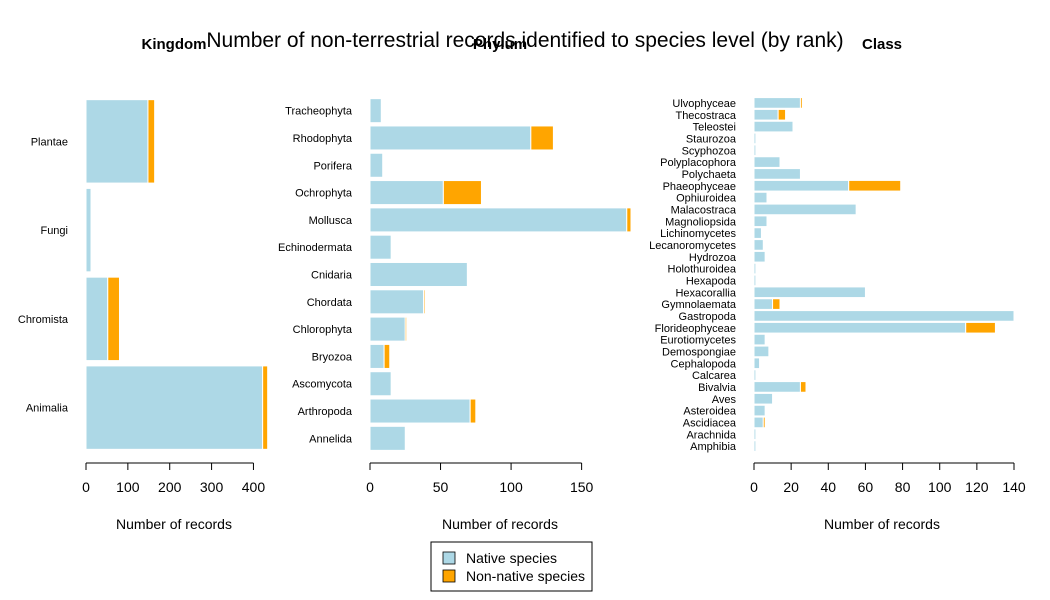  What do you see at coordinates (420, 411) in the screenshot?
I see `bar-arthropoda-native` at bounding box center [420, 411].